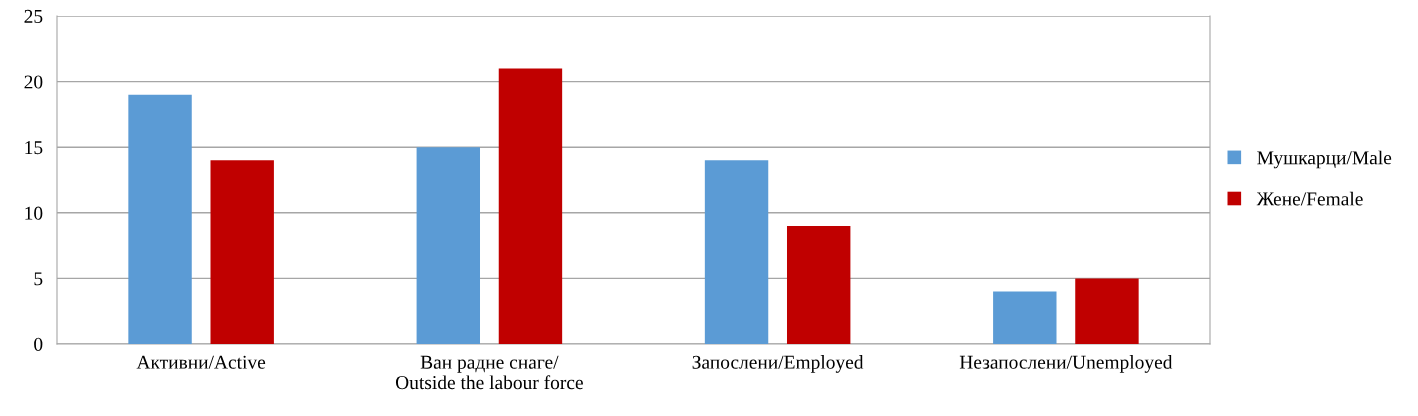 This screenshot has width=1418, height=416. I want to click on legend-label: Мушкарци/Male, so click(1324, 159).